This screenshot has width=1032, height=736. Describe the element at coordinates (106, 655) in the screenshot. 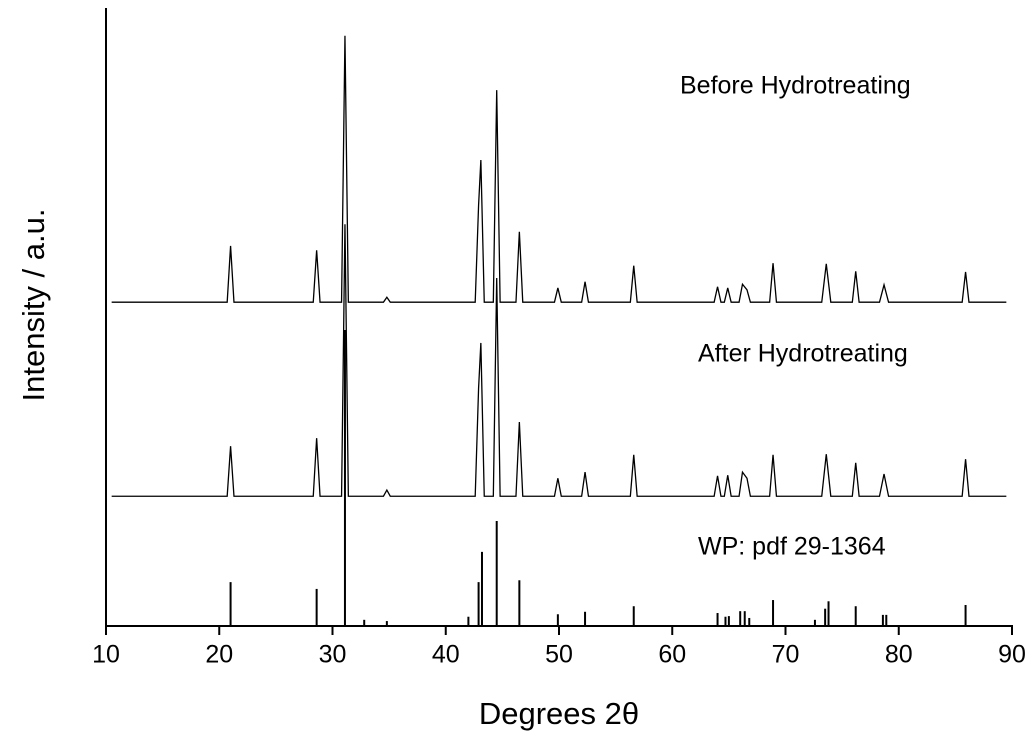

I see `x-tick-label: 10` at that location.